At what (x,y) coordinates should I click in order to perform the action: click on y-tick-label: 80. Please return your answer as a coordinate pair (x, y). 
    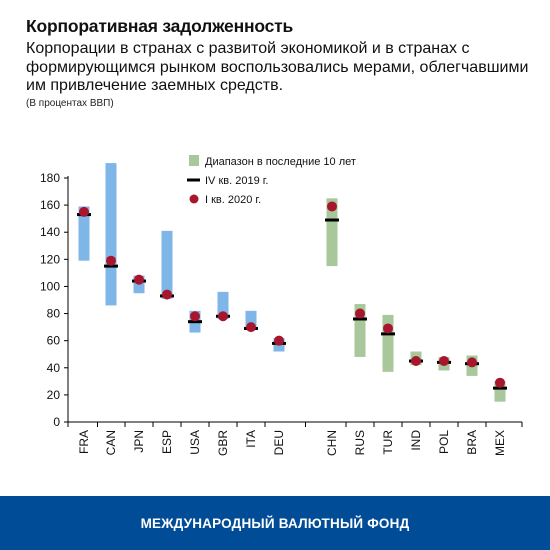
    Looking at the image, I should click on (54, 314).